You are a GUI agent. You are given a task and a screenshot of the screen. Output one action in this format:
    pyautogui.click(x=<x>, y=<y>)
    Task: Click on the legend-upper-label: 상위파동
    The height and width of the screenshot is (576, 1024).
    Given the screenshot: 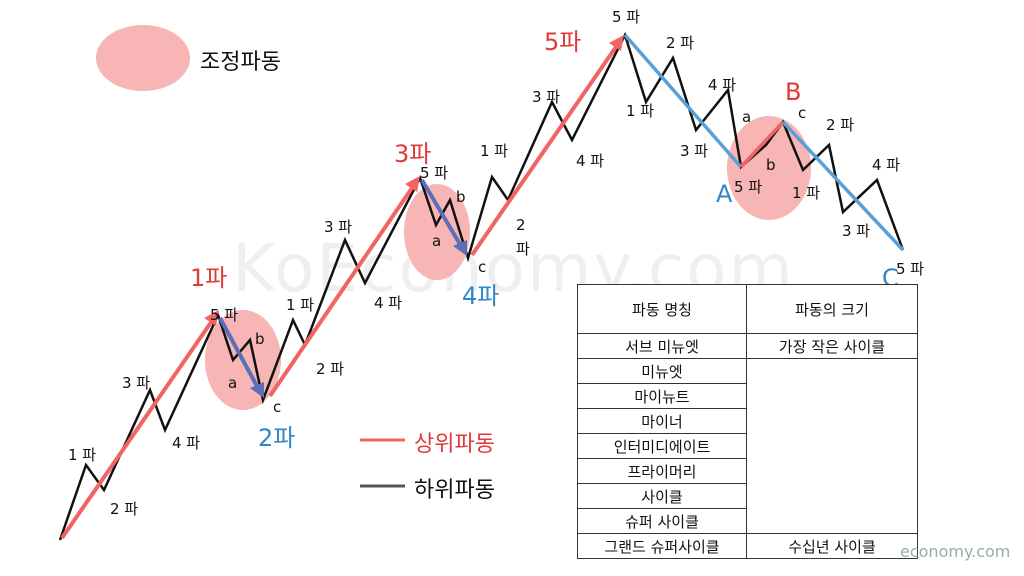 What is the action you would take?
    pyautogui.click(x=454, y=444)
    